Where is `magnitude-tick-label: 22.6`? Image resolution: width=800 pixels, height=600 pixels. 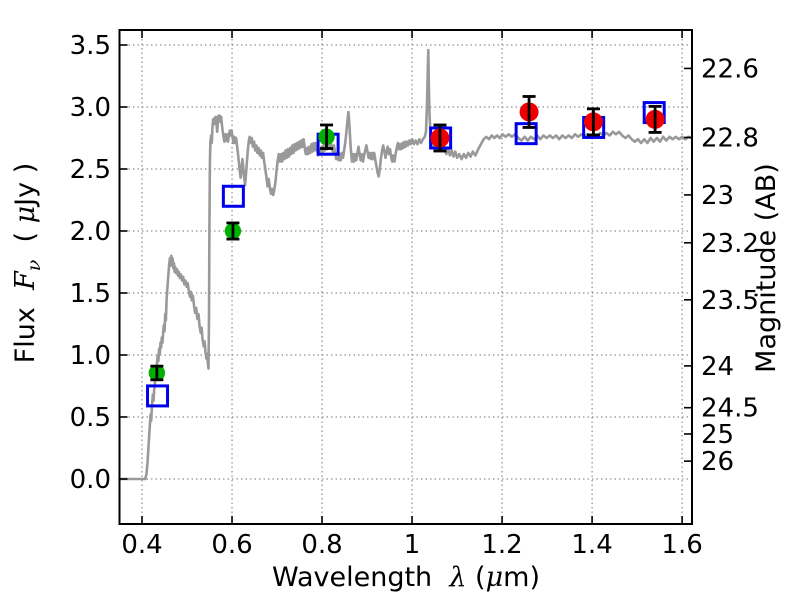
magnitude-tick-label: 22.6 is located at coordinates (730, 69).